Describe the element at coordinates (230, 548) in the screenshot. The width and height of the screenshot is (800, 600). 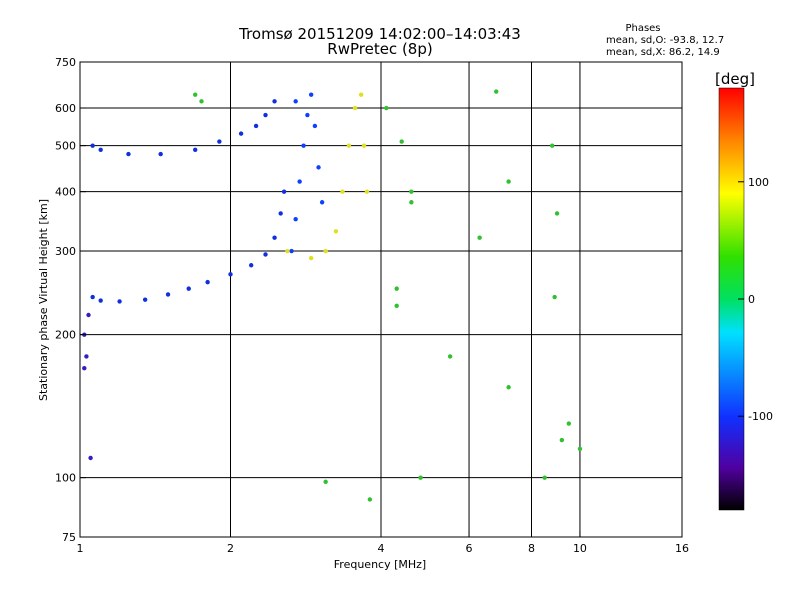
I see `x-tick-label: 2` at that location.